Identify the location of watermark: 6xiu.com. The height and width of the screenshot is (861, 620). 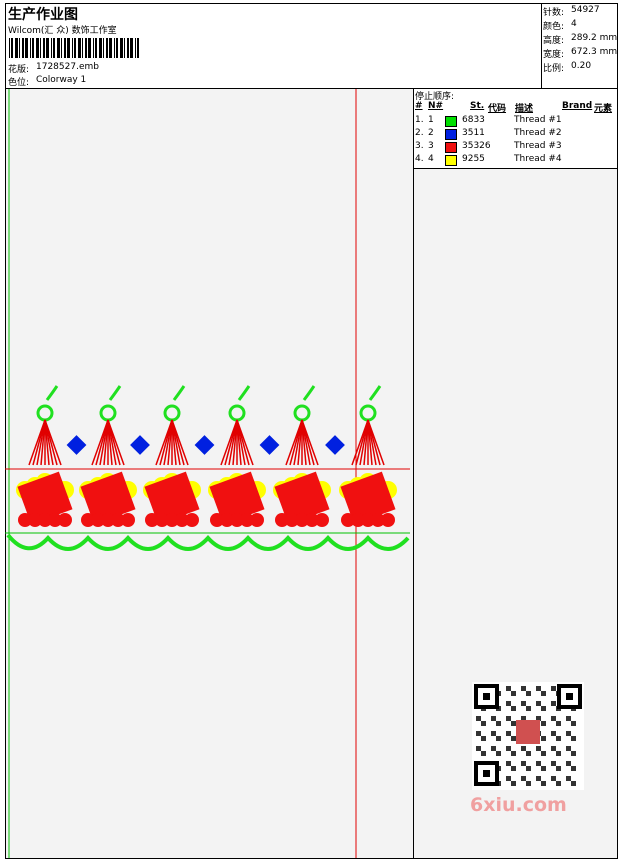
(518, 805).